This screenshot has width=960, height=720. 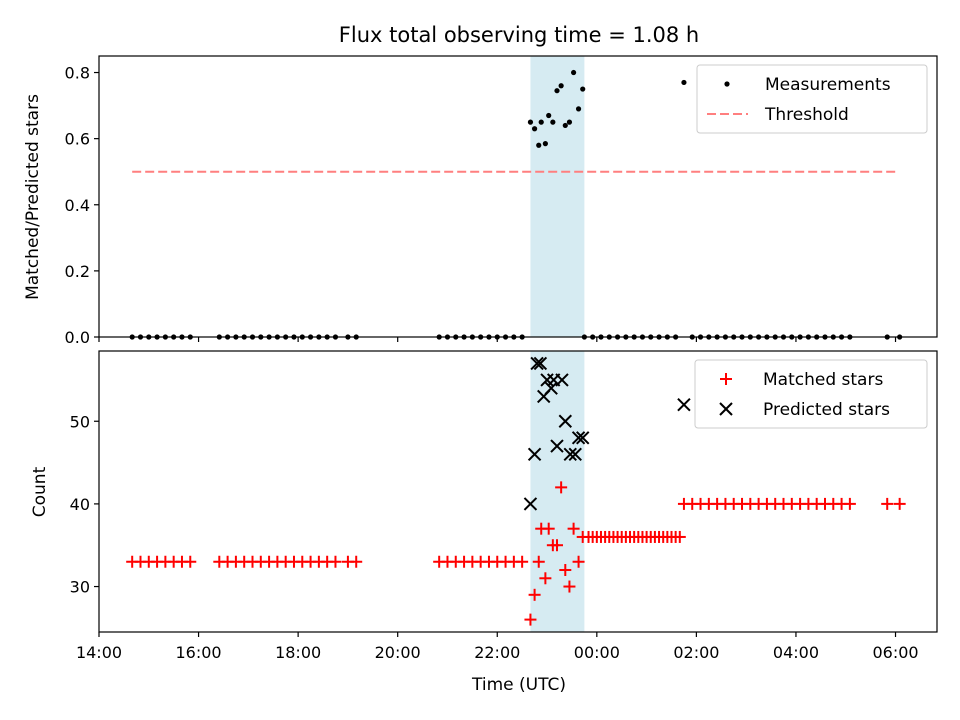 I want to click on top-yticks: 0.0 0.2 0.4 0.6 0.8, so click(x=82, y=205).